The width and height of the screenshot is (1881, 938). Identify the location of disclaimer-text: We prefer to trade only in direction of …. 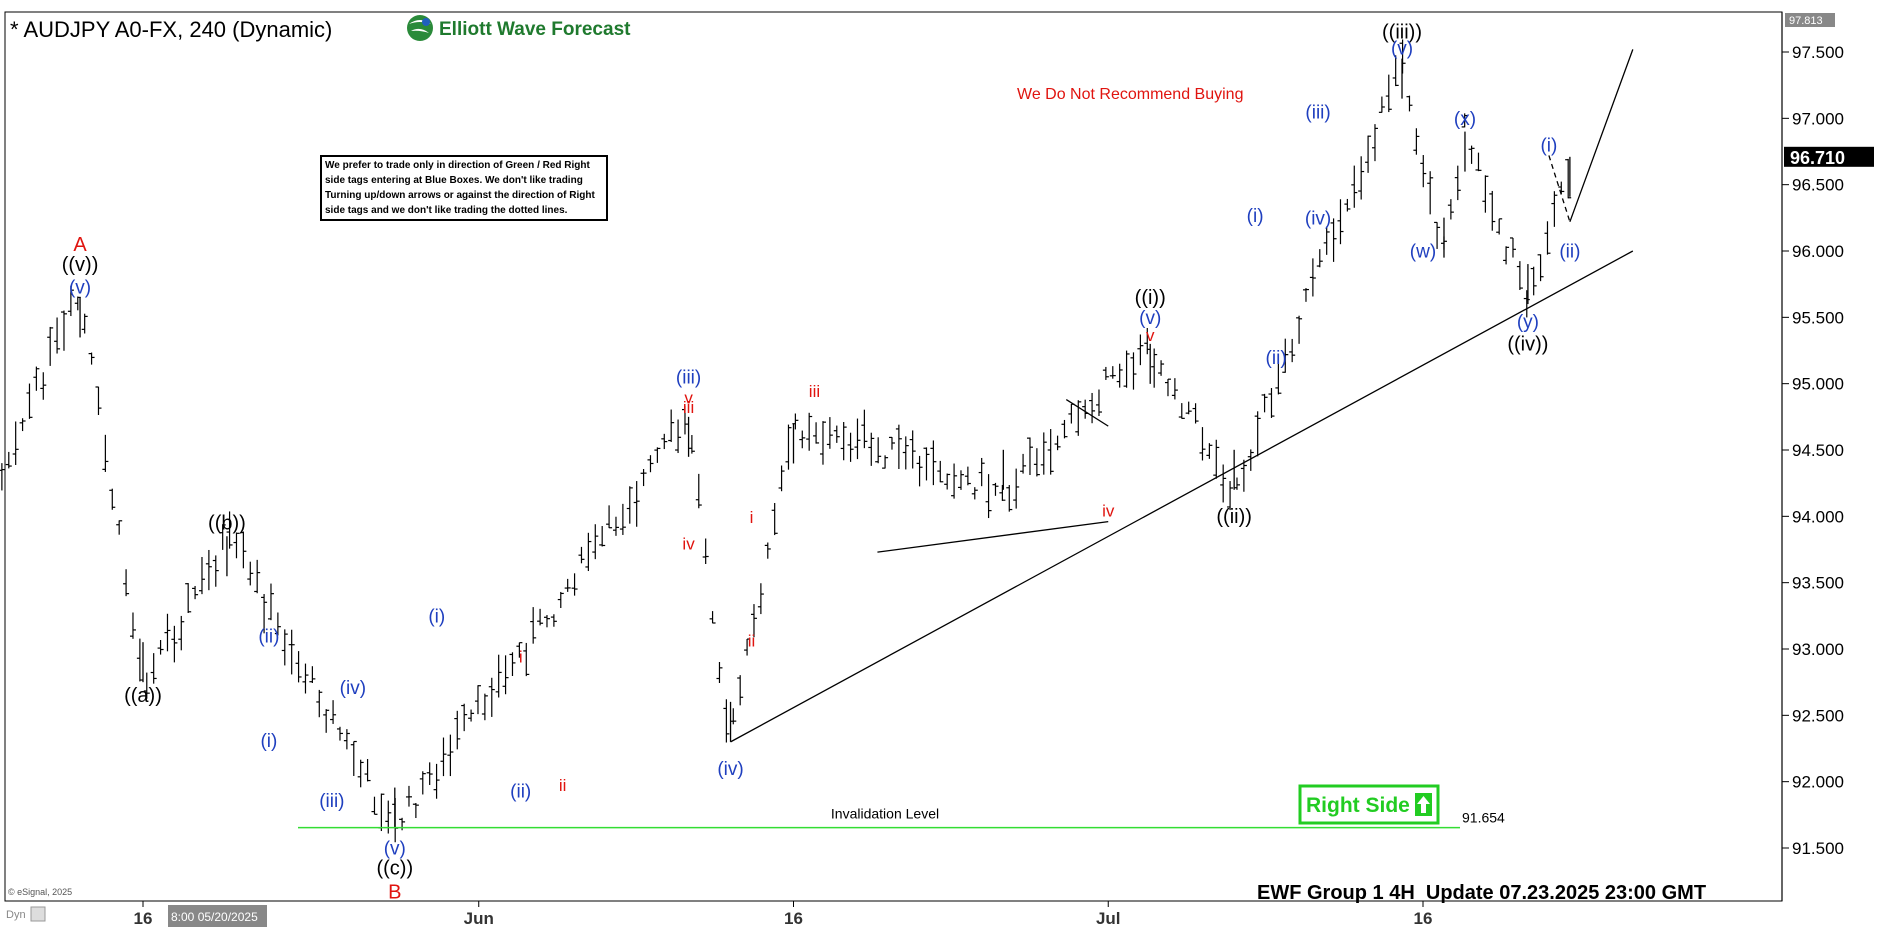
(460, 188).